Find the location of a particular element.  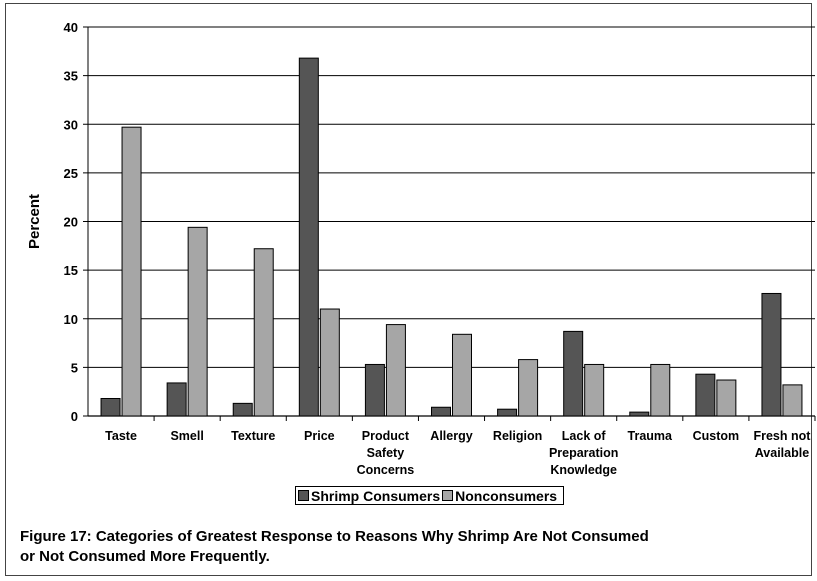

x-tick-label-line: Product is located at coordinates (386, 436).